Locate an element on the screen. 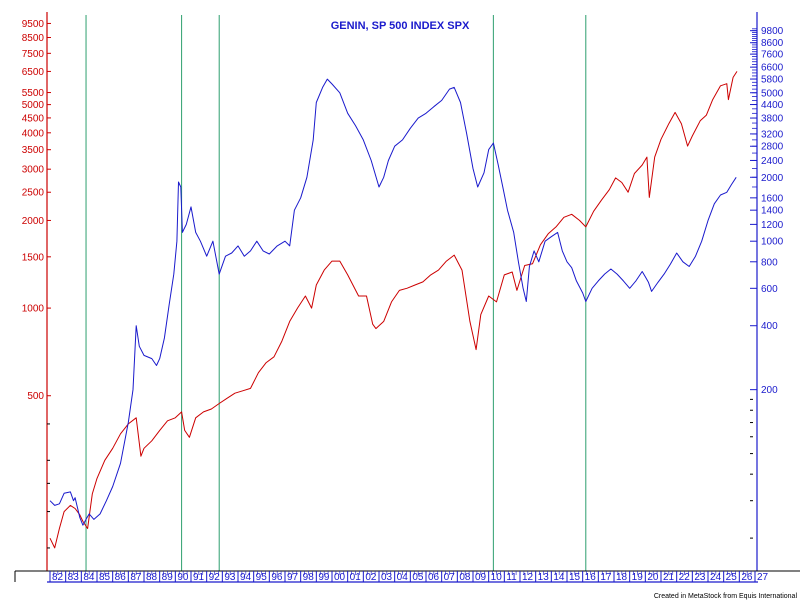 This screenshot has height=605, width=800. left-axis-tick-label: 4500 is located at coordinates (33, 118).